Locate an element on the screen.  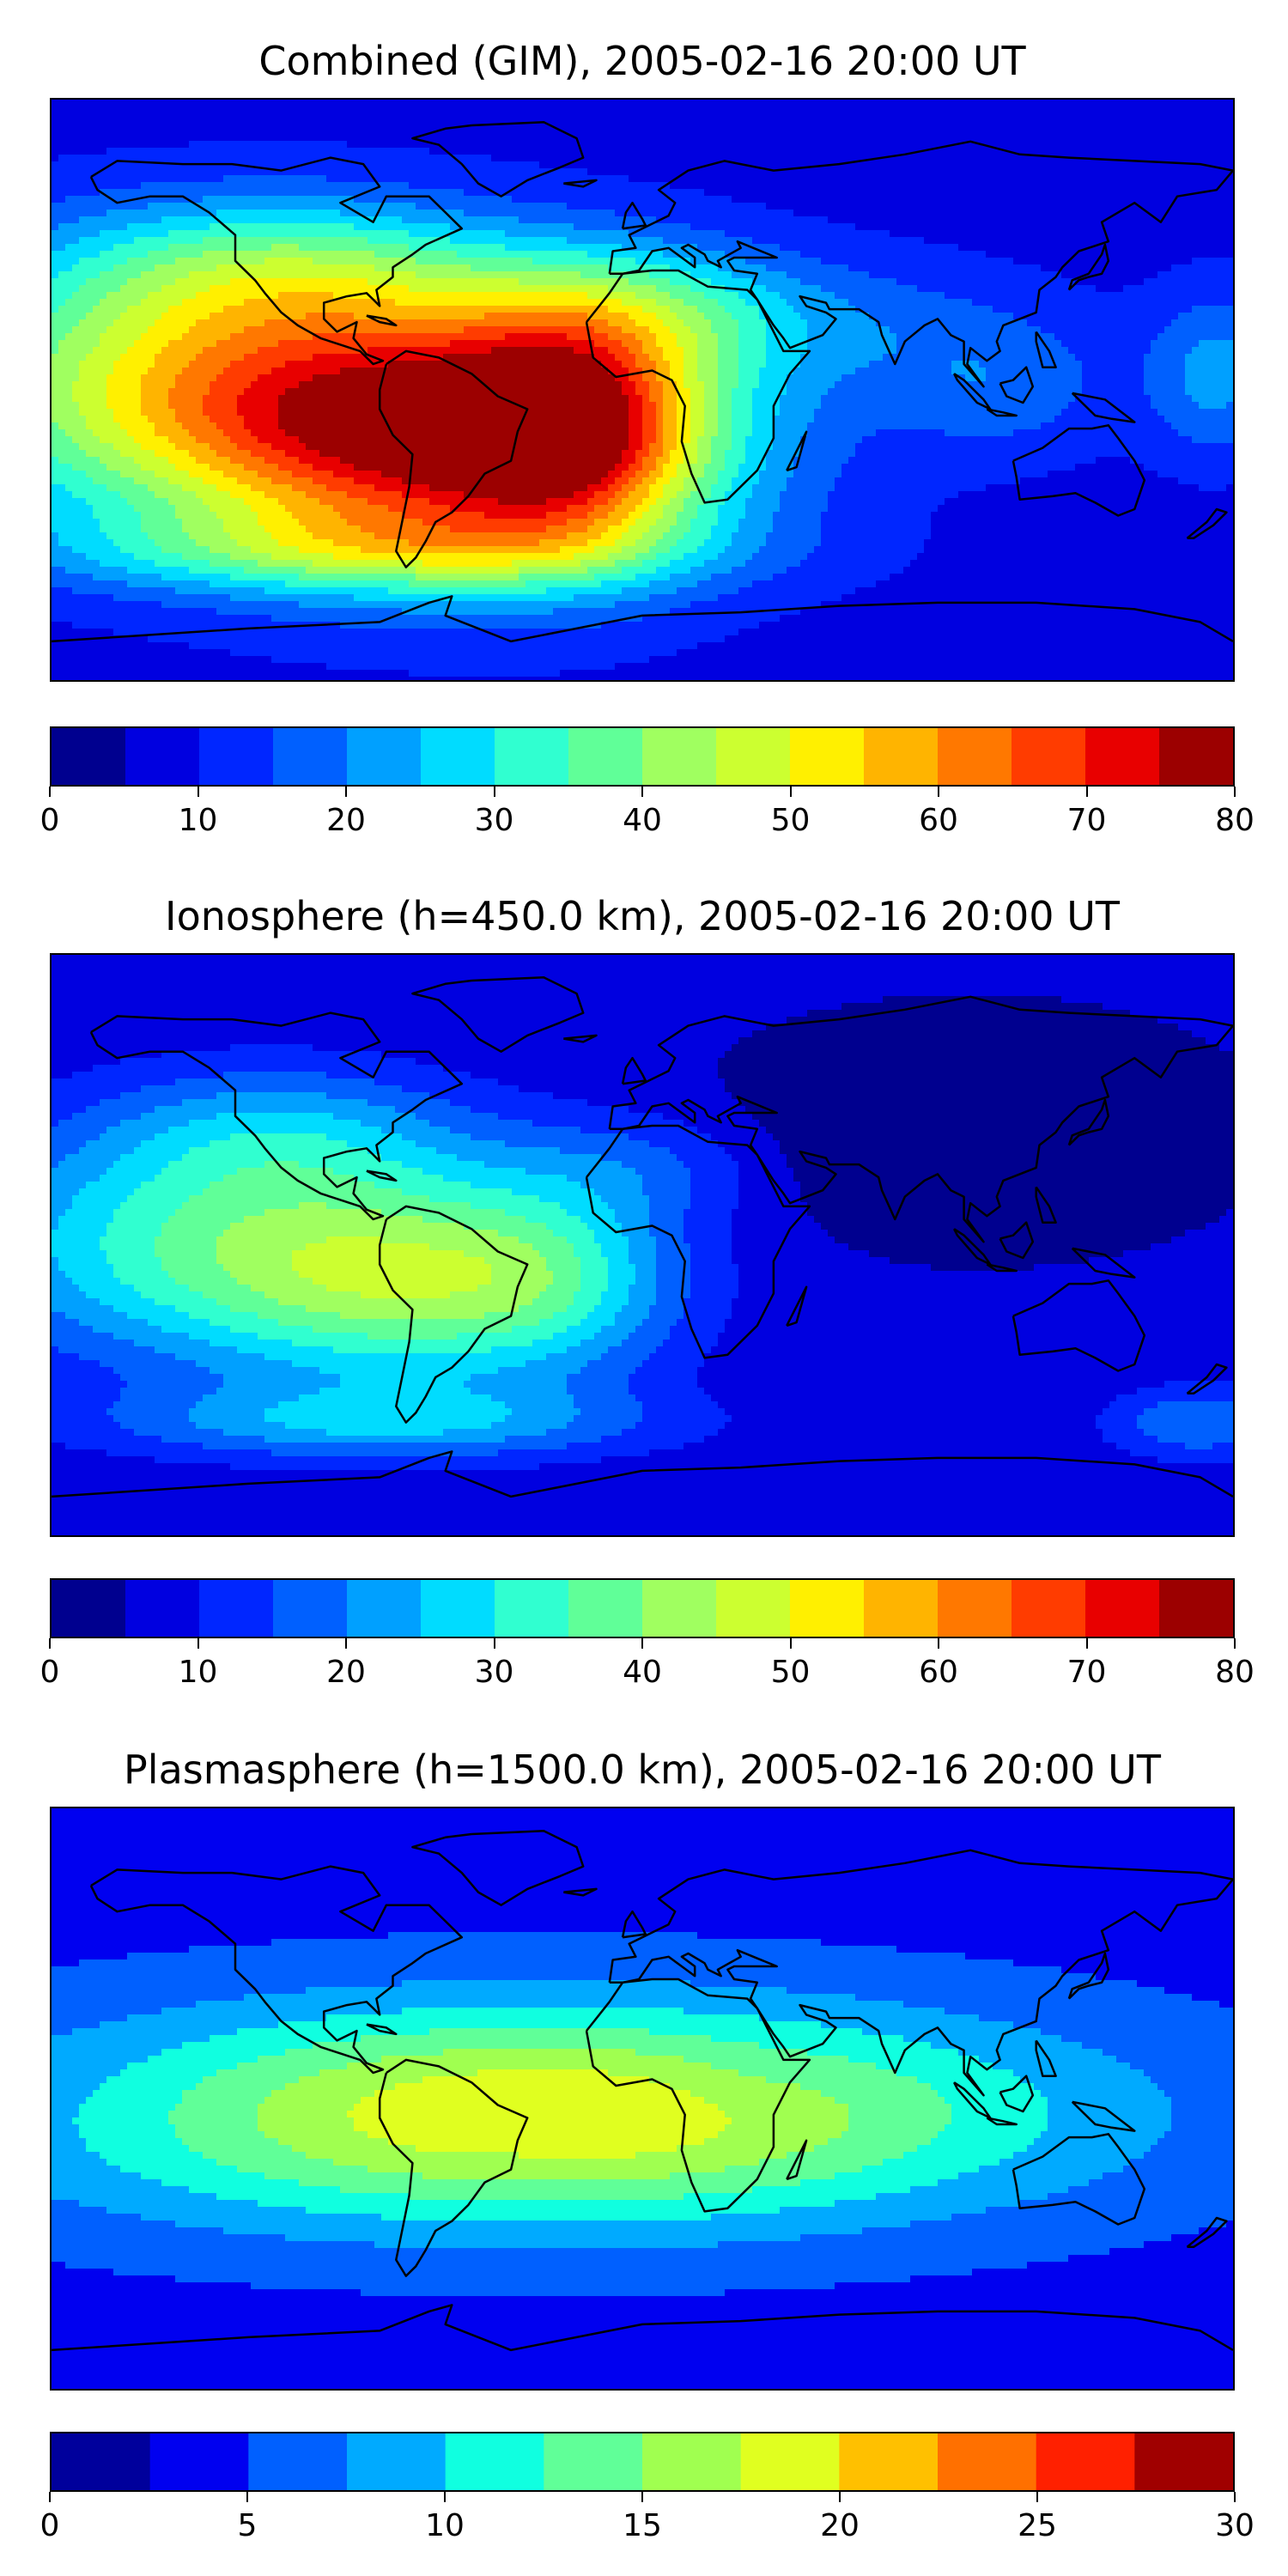
colorbar-tick-label: 5 is located at coordinates (248, 2526).